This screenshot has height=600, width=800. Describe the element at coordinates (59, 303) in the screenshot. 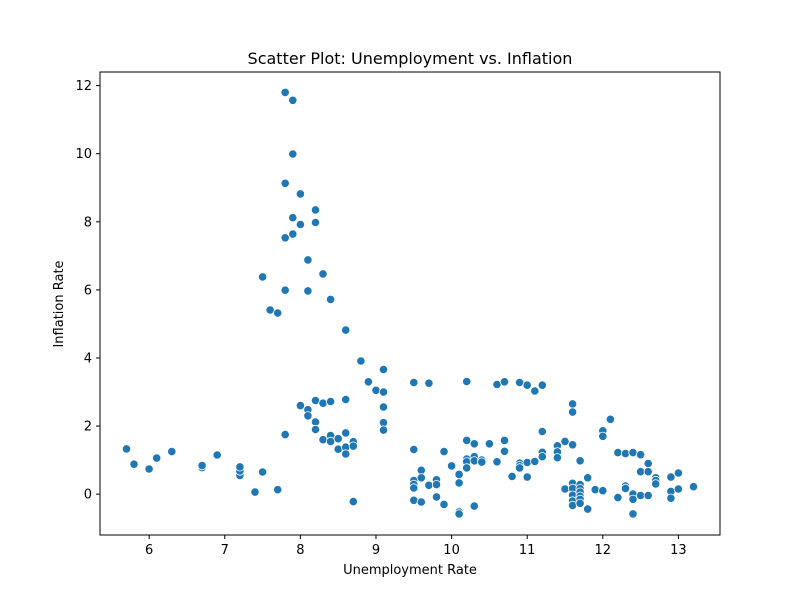

I see `y-axis-title: Inflation Rate` at that location.